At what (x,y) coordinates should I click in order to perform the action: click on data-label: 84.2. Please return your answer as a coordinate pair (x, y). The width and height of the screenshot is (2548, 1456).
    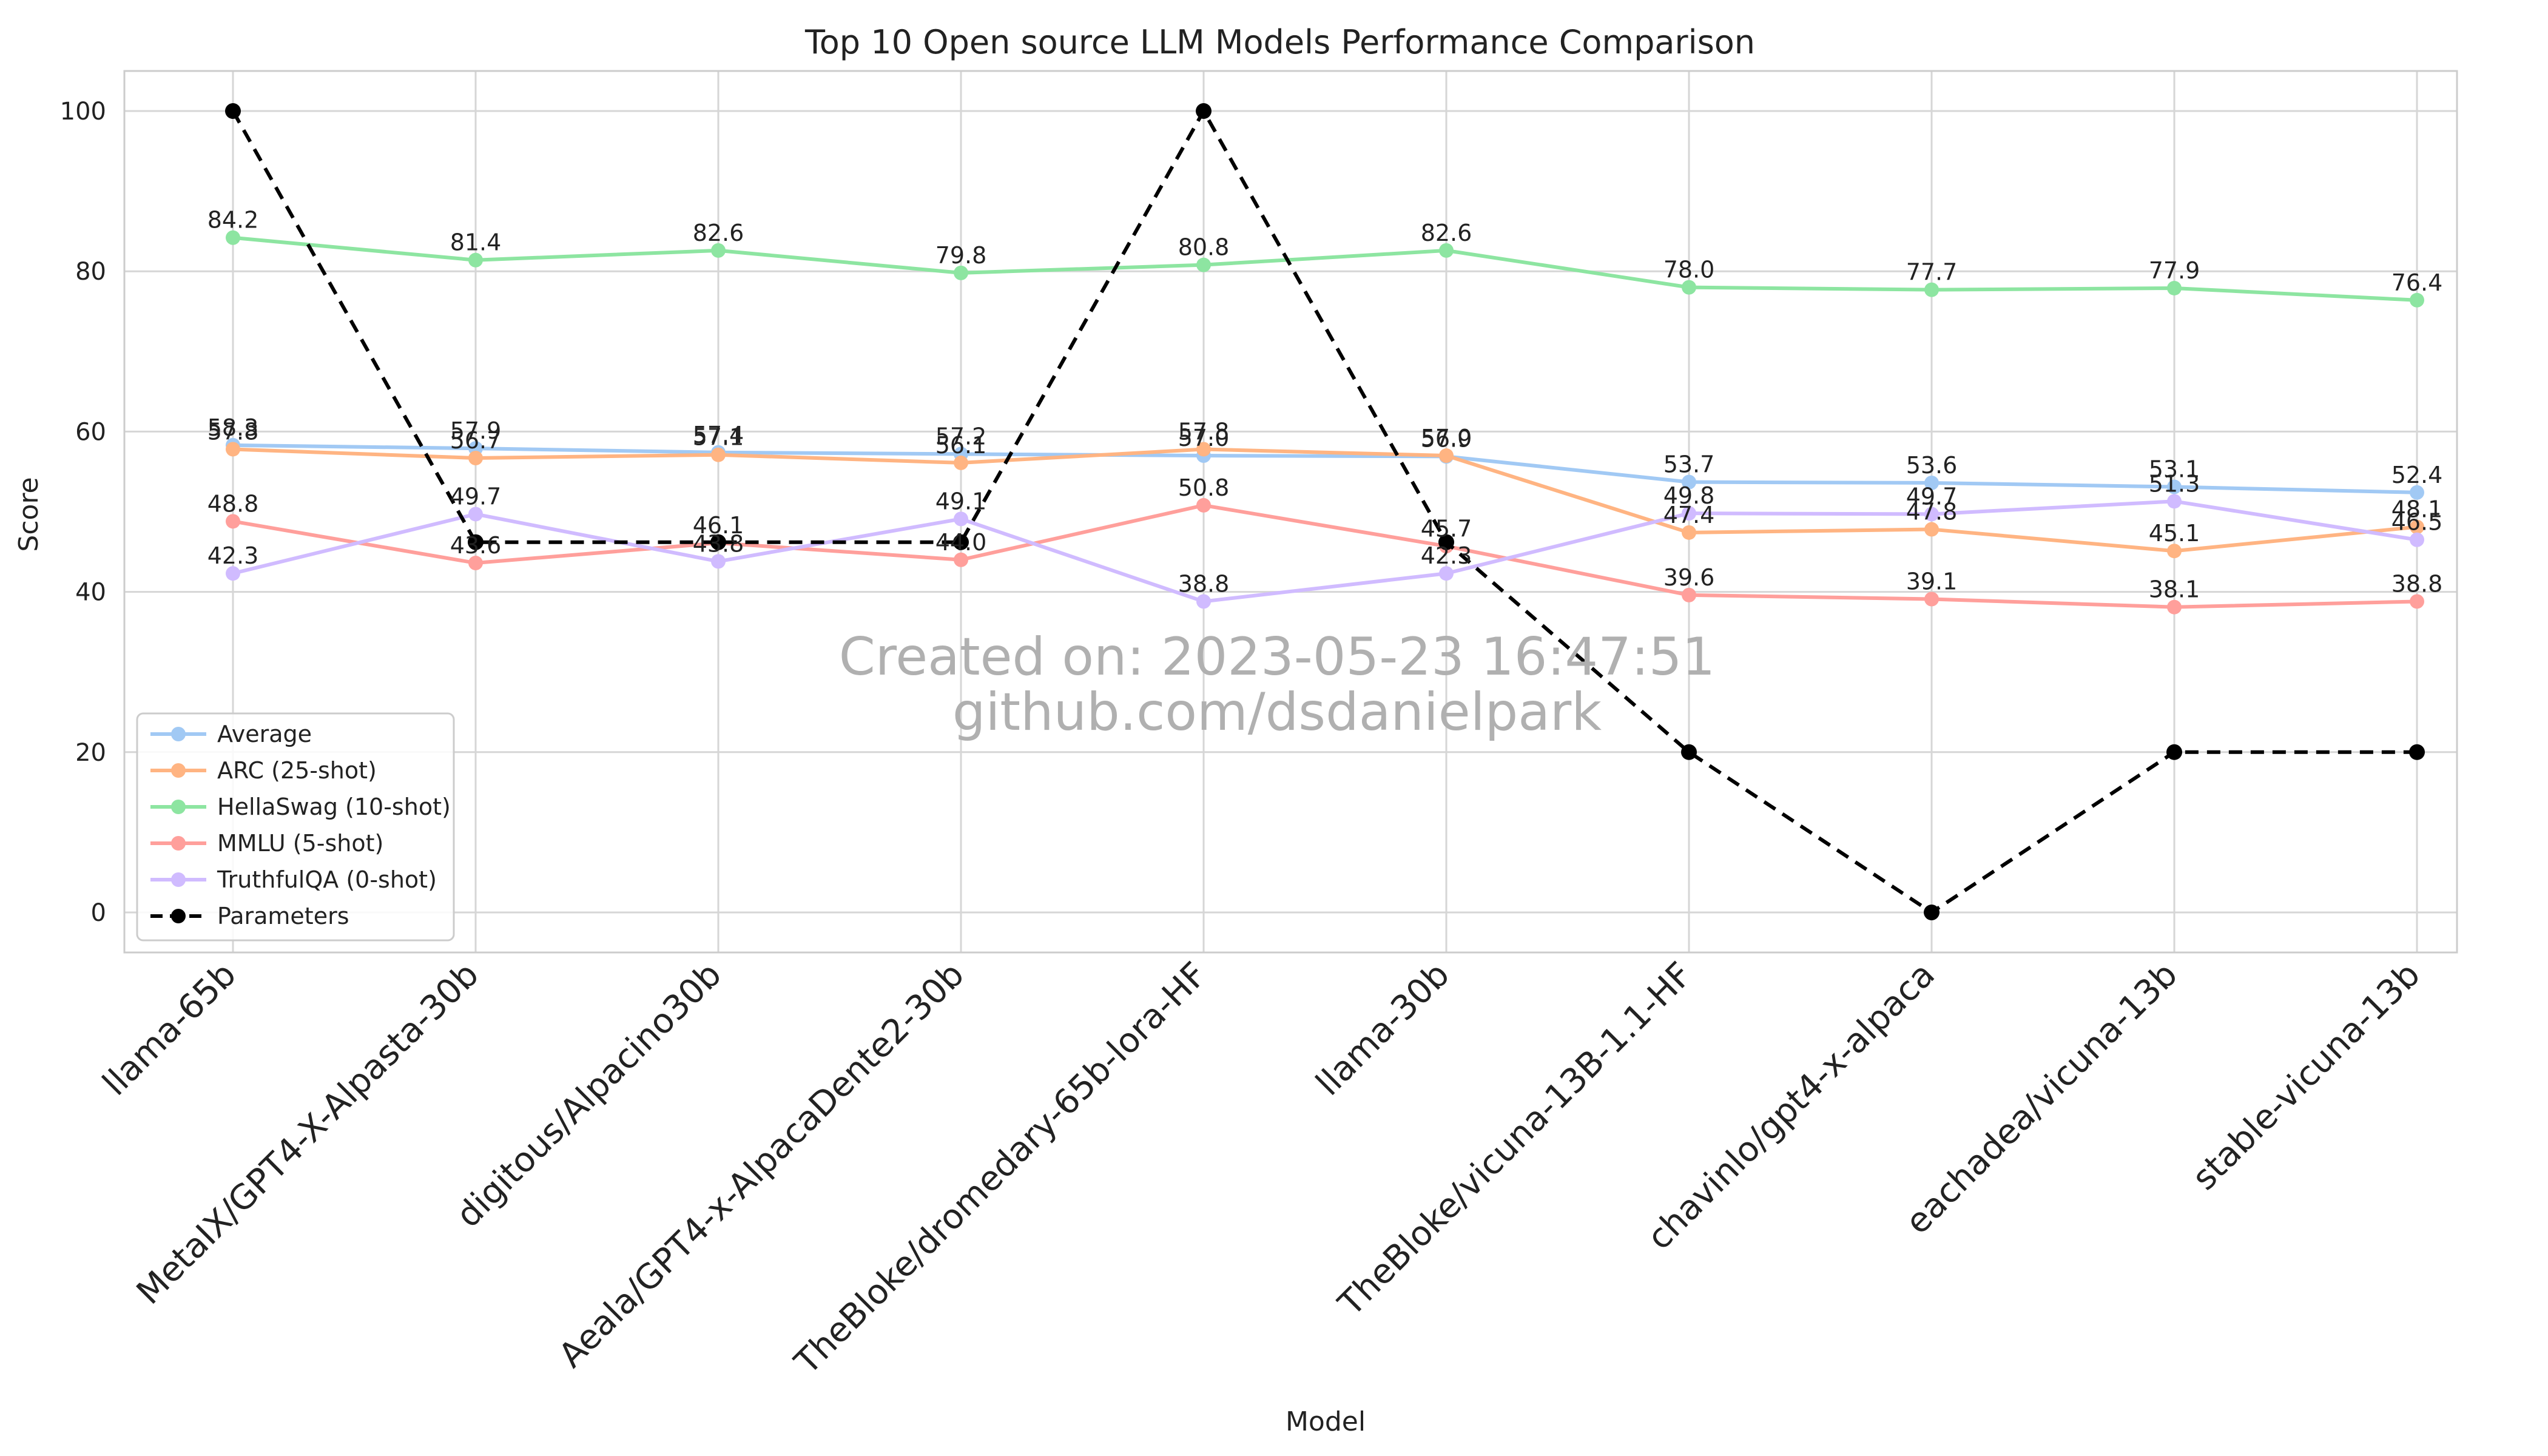
    Looking at the image, I should click on (233, 220).